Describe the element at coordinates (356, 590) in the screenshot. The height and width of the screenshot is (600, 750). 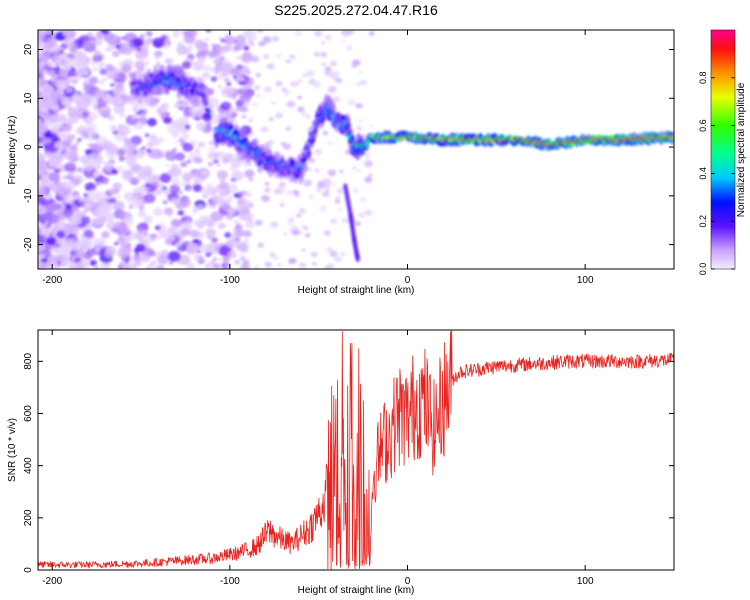
I see `snr-x-label: Height of straight line (km)` at that location.